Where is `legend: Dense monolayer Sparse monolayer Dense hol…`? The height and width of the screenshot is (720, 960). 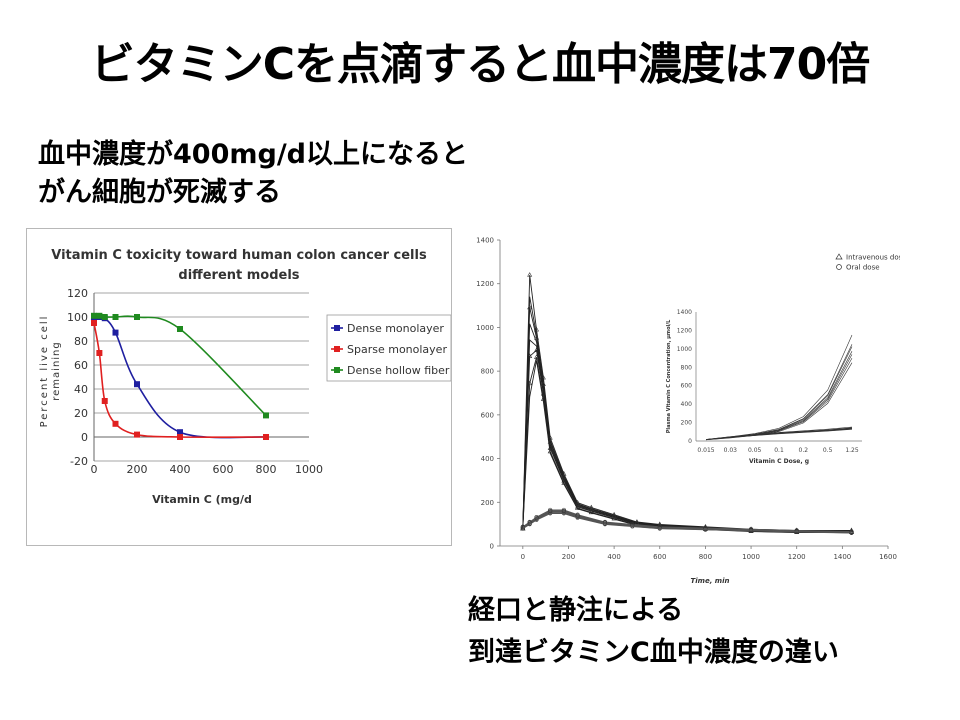 legend: Dense monolayer Sparse monolayer Dense hol… is located at coordinates (389, 348).